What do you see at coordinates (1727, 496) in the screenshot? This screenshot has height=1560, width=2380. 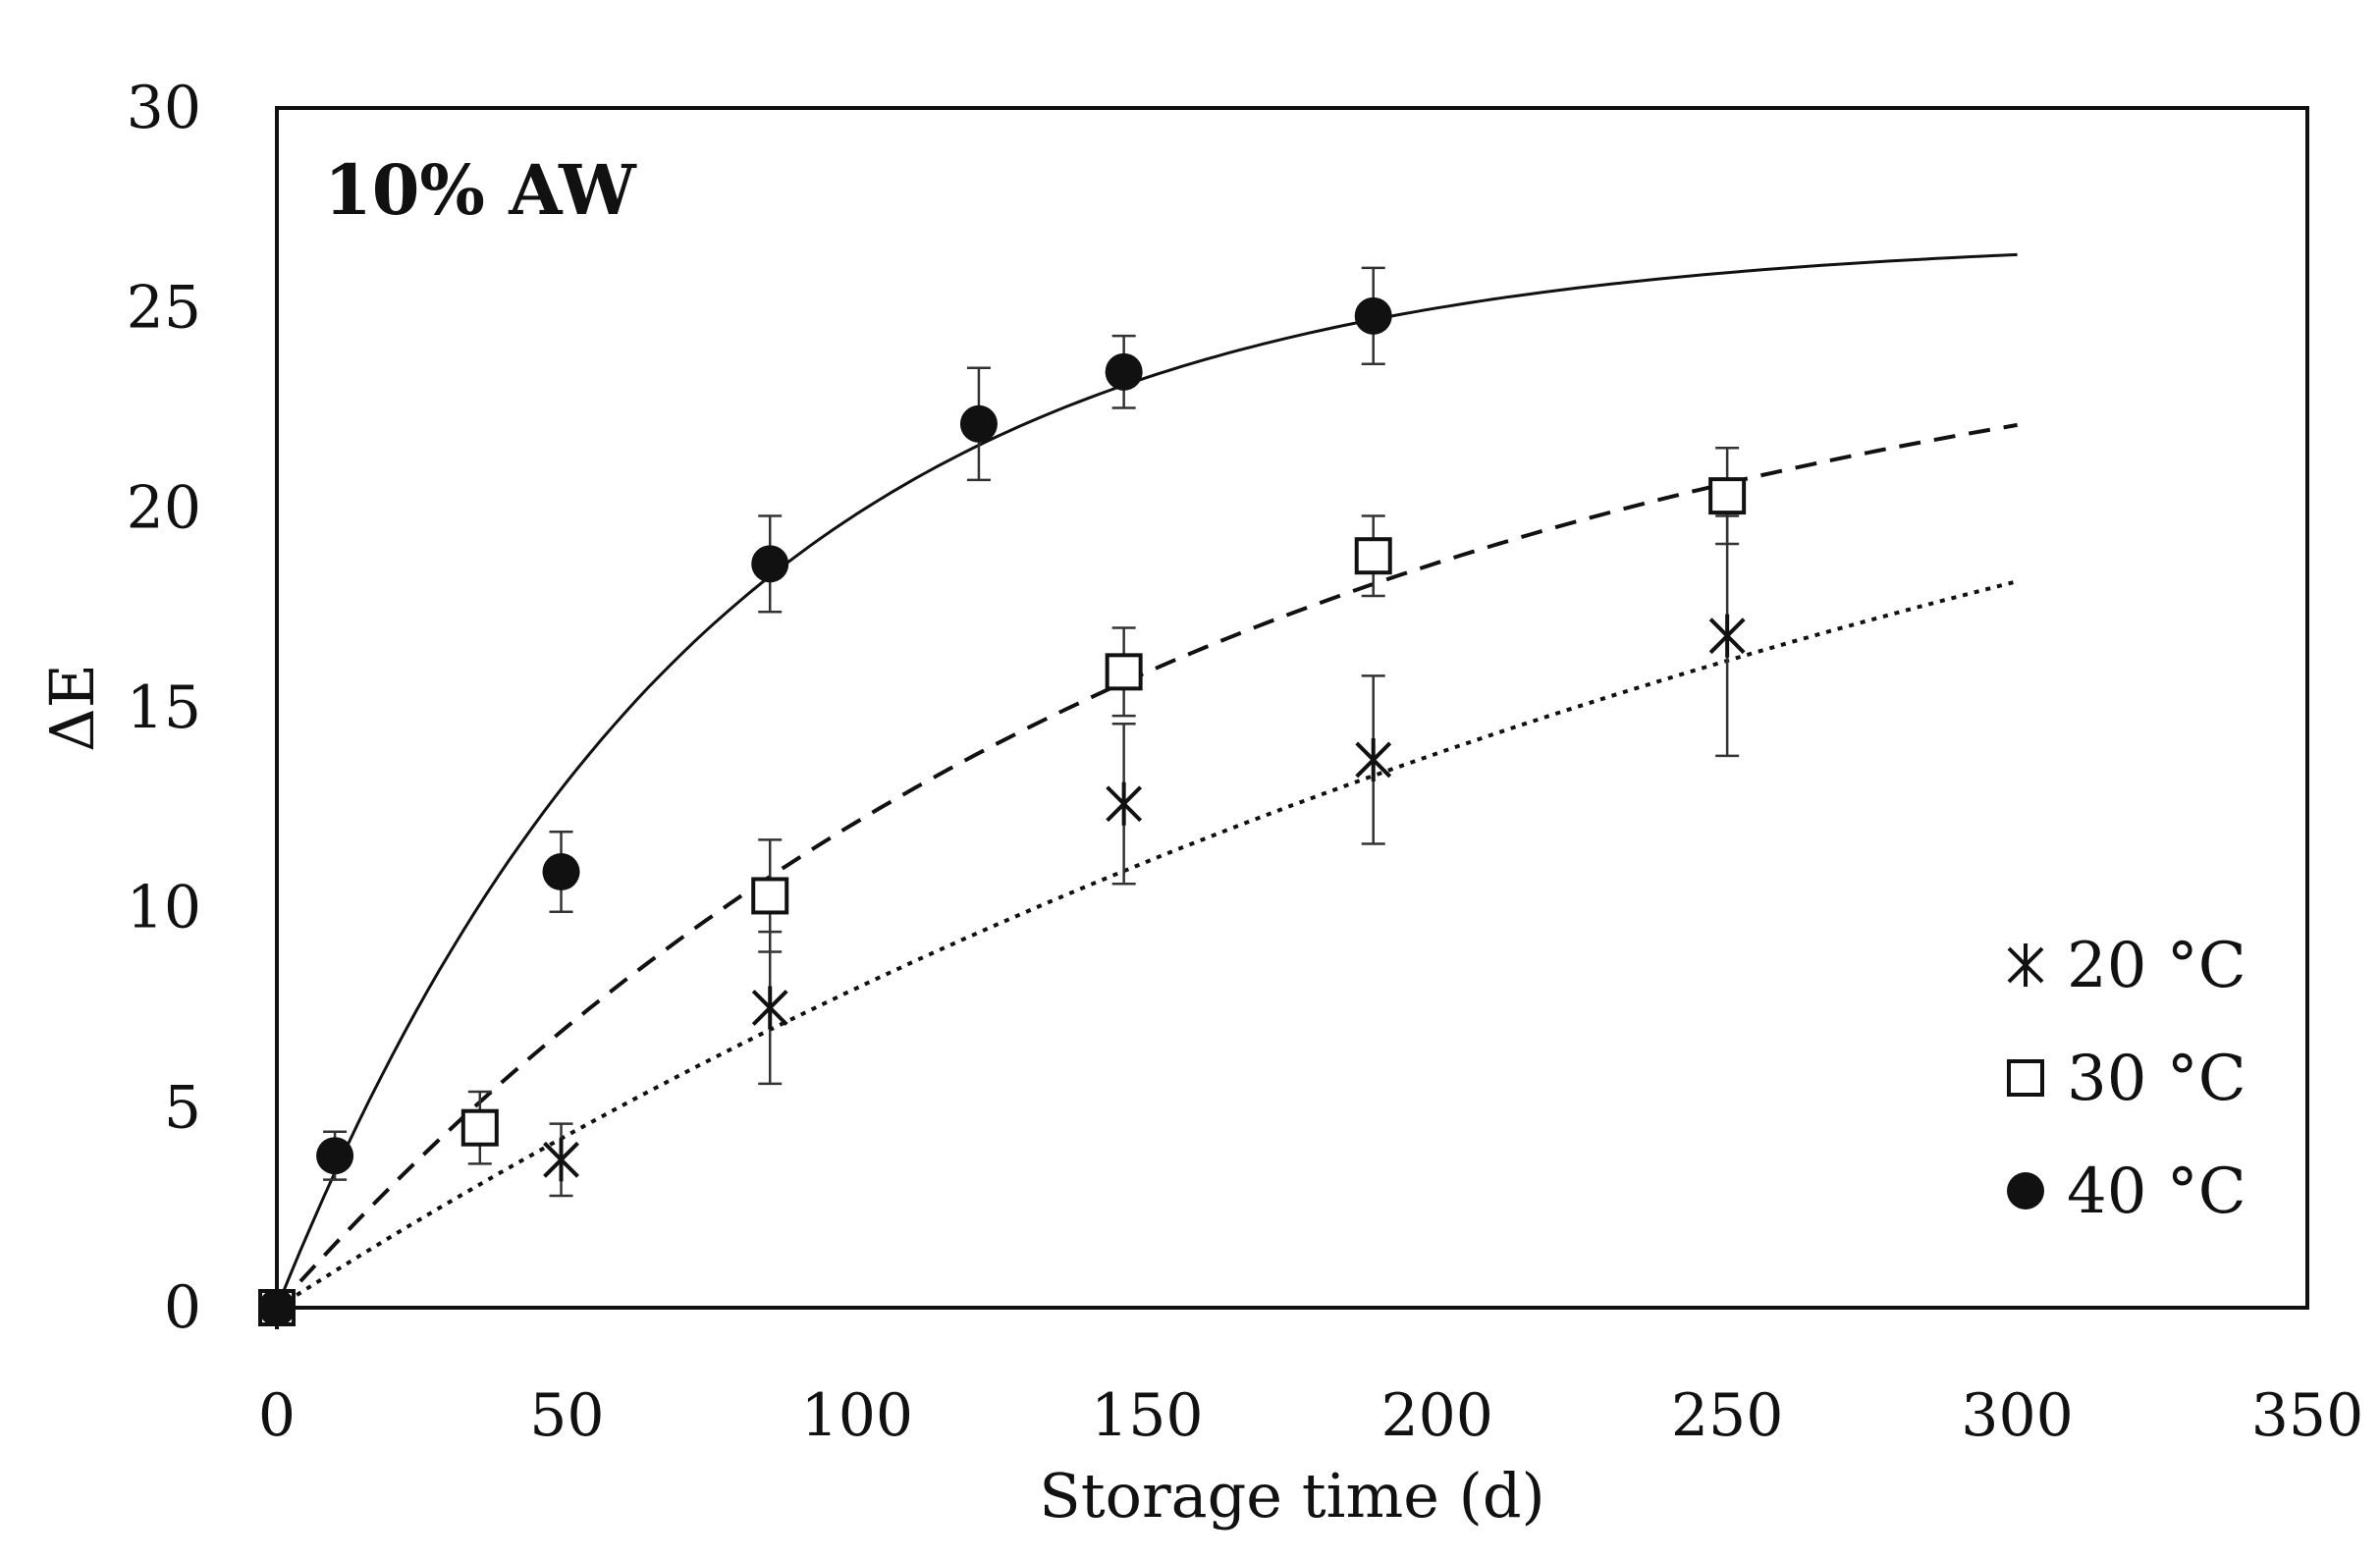 I see `marker-s1-p5` at bounding box center [1727, 496].